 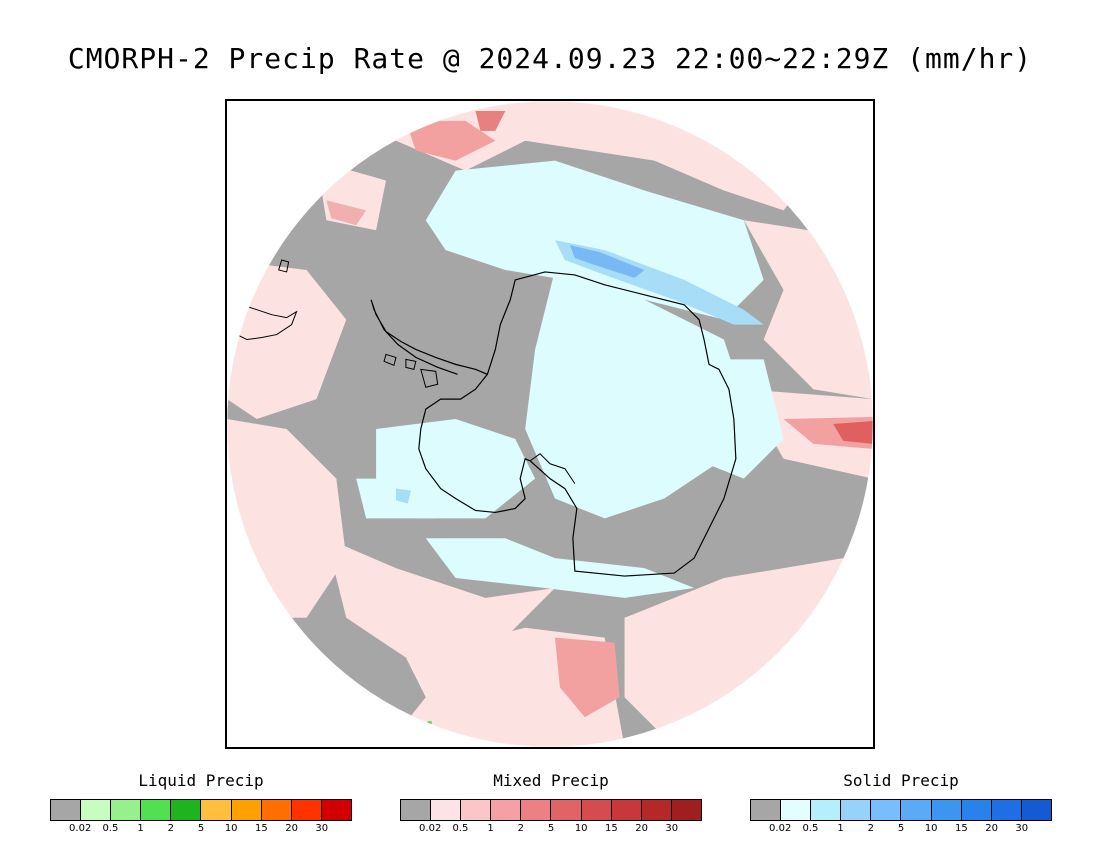 I want to click on legend-mixed-precip: Mixed Precip 0.02 0.5 1 2 5 10 15 20 30, so click(x=551, y=803).